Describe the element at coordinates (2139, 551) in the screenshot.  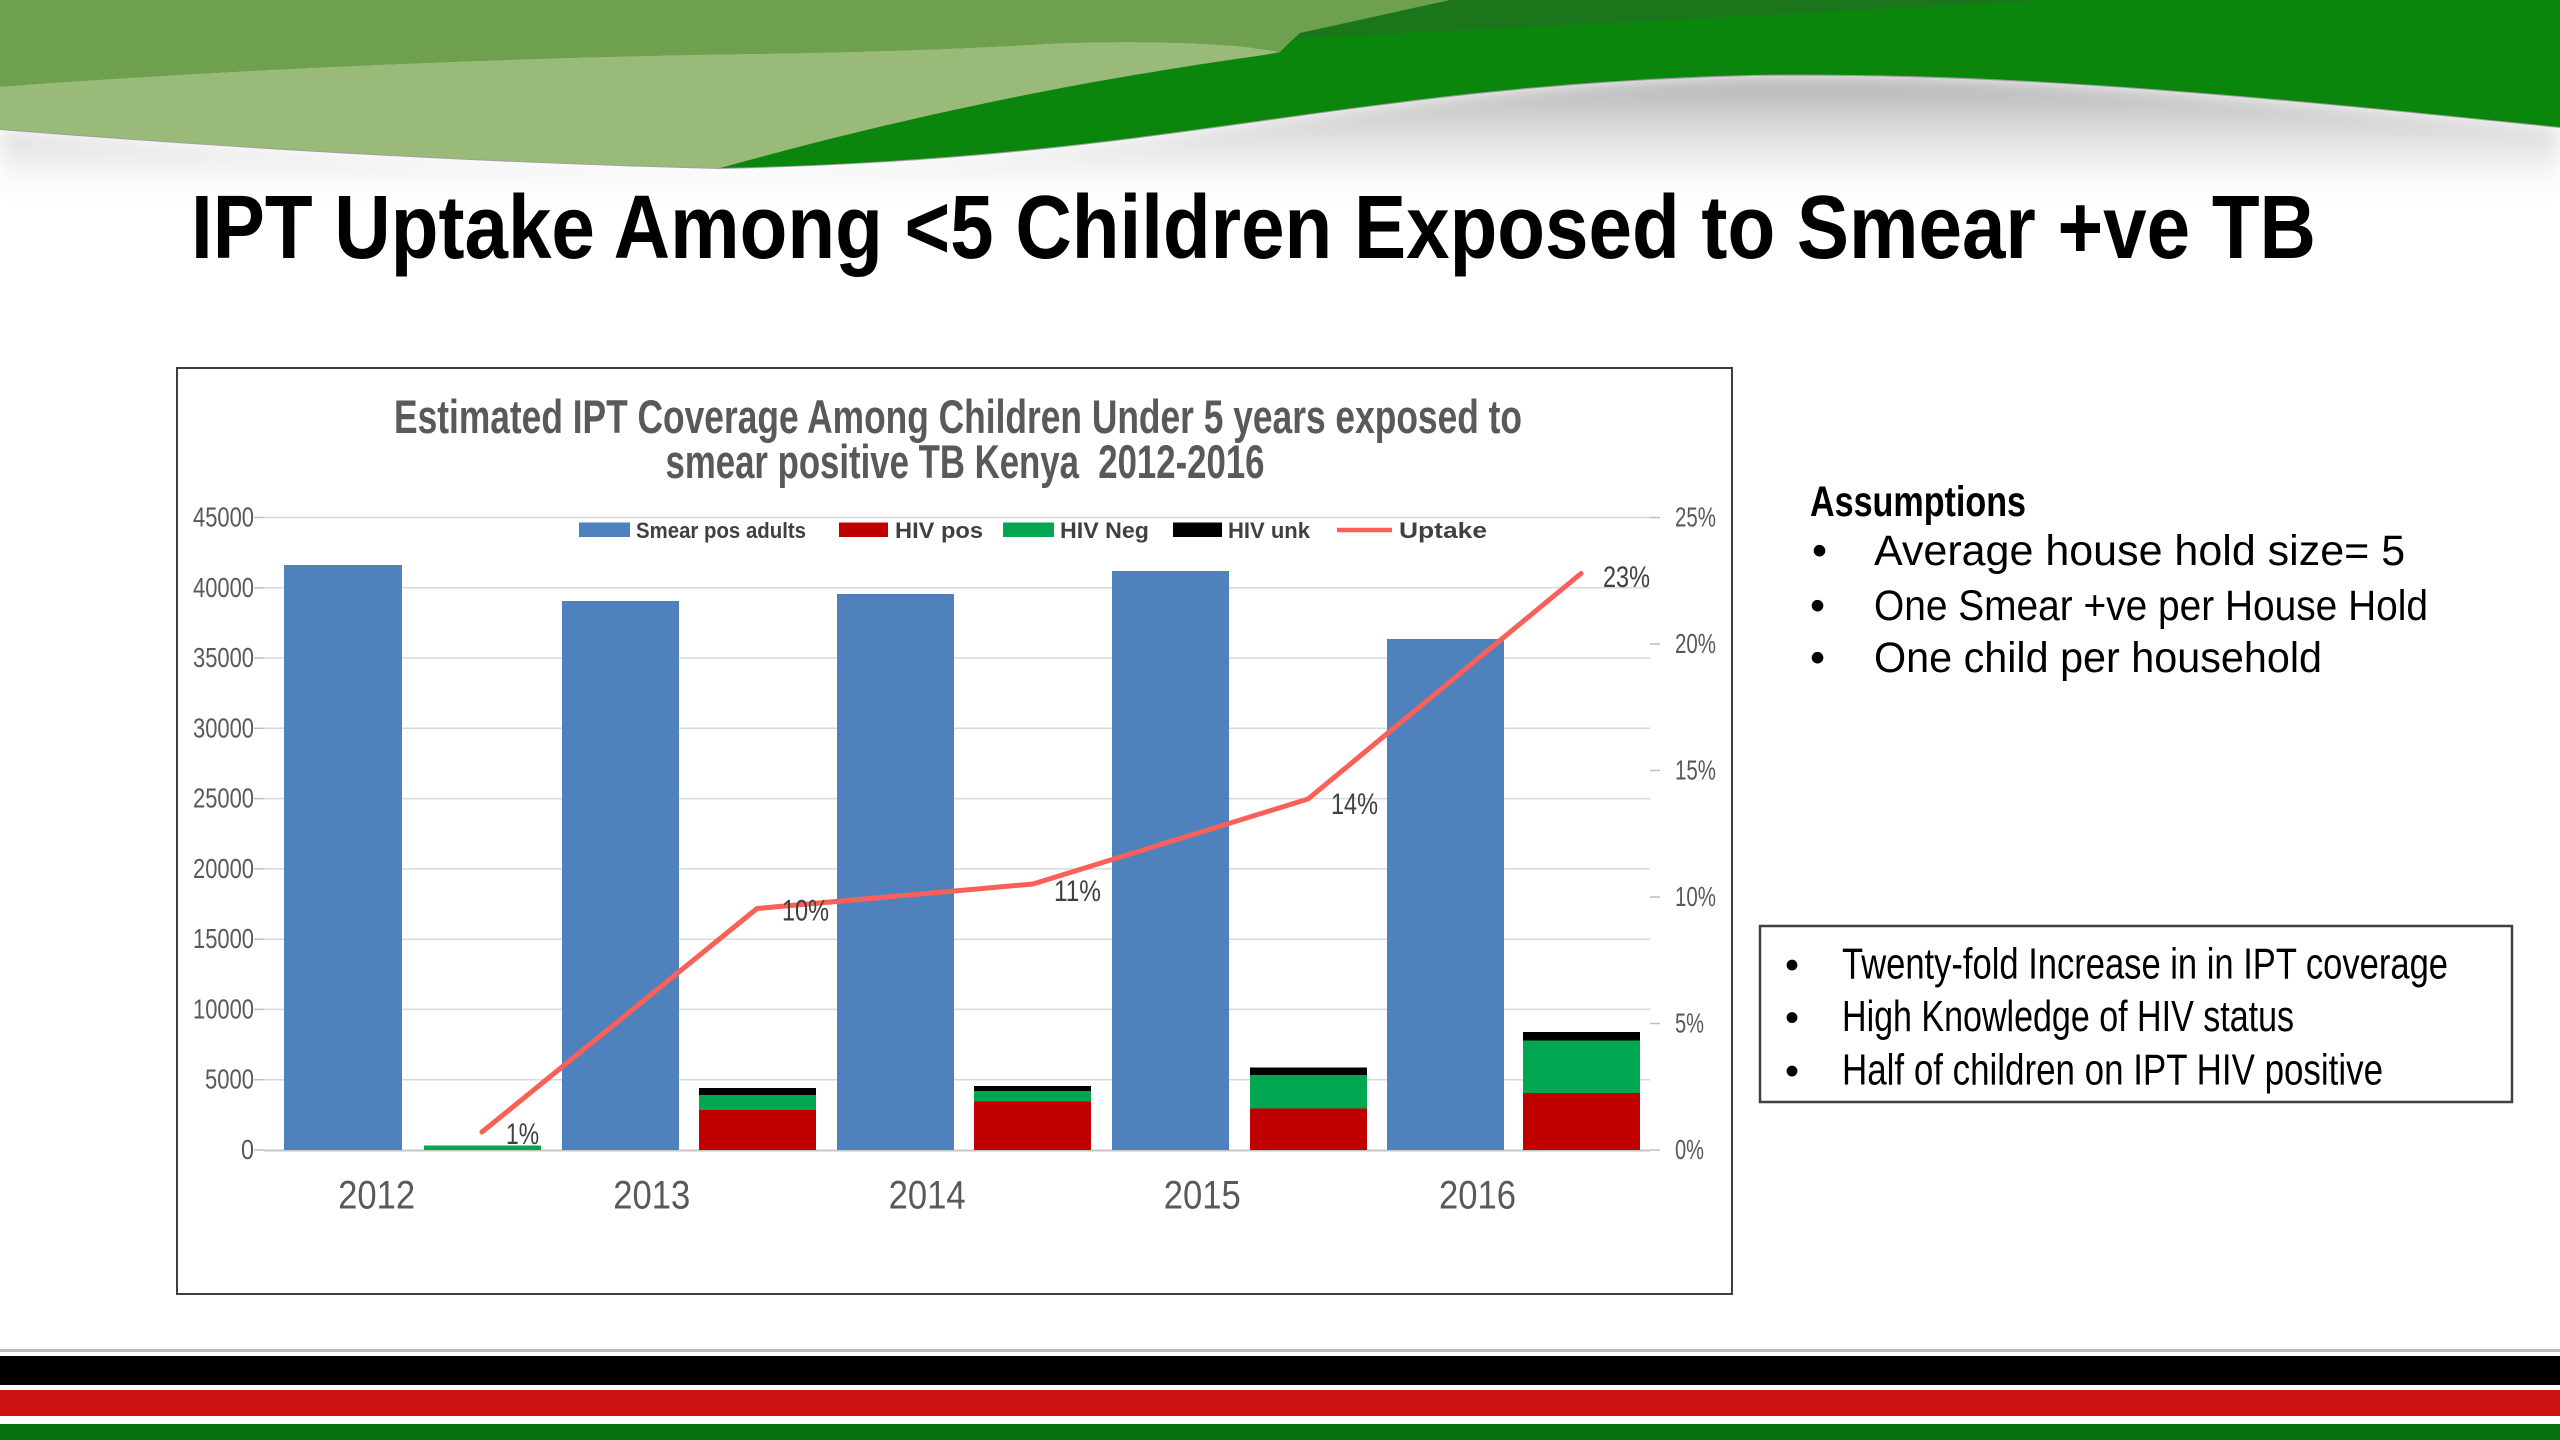
I see `svg-text: Average house hold size= 5` at that location.